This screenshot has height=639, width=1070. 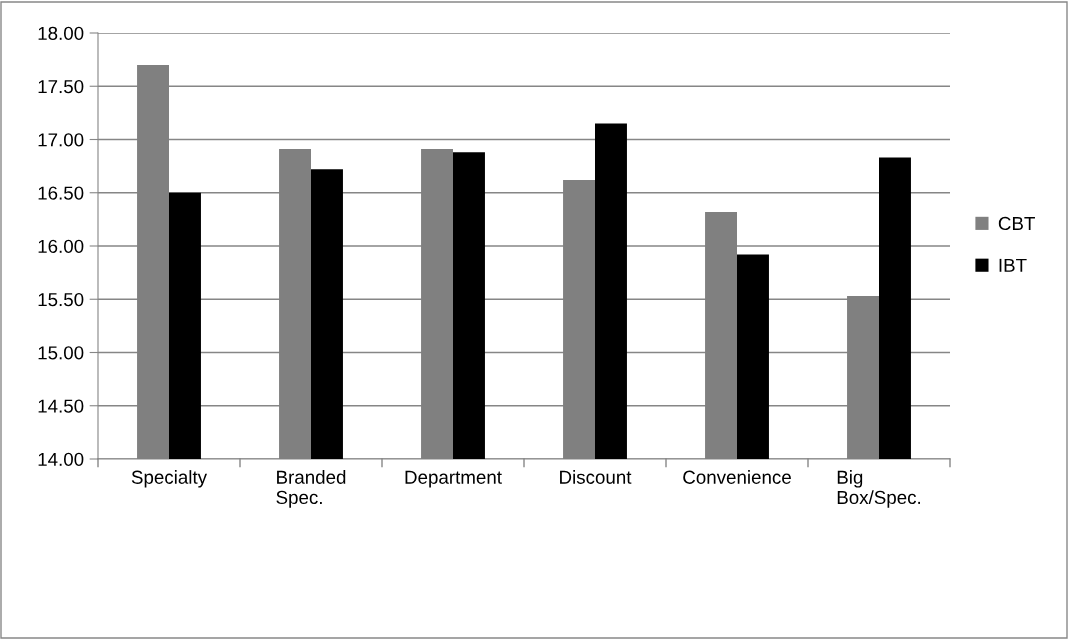 I want to click on x-tick-label: Convenience, so click(x=737, y=477).